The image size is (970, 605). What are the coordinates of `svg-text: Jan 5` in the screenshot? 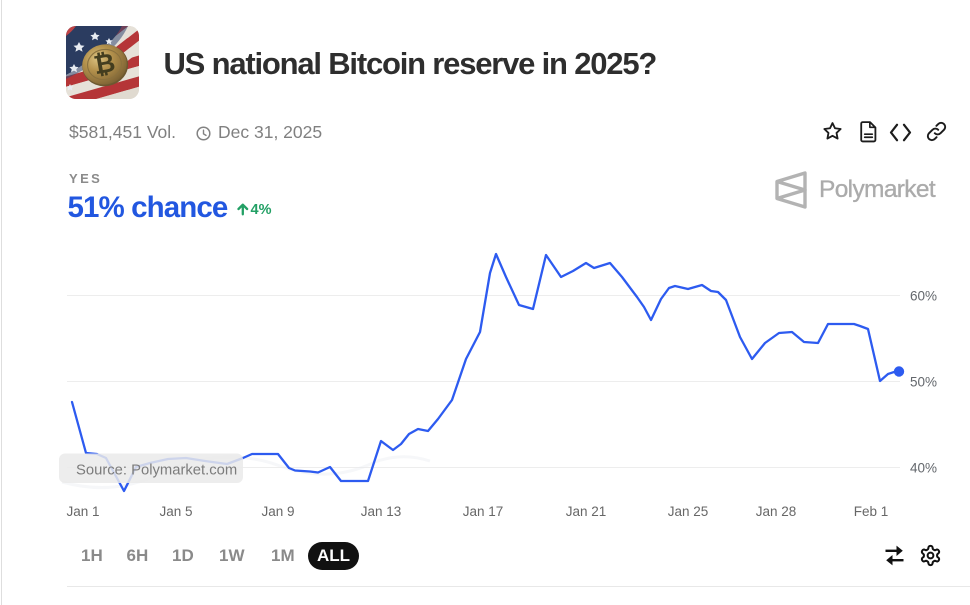 It's located at (175, 511).